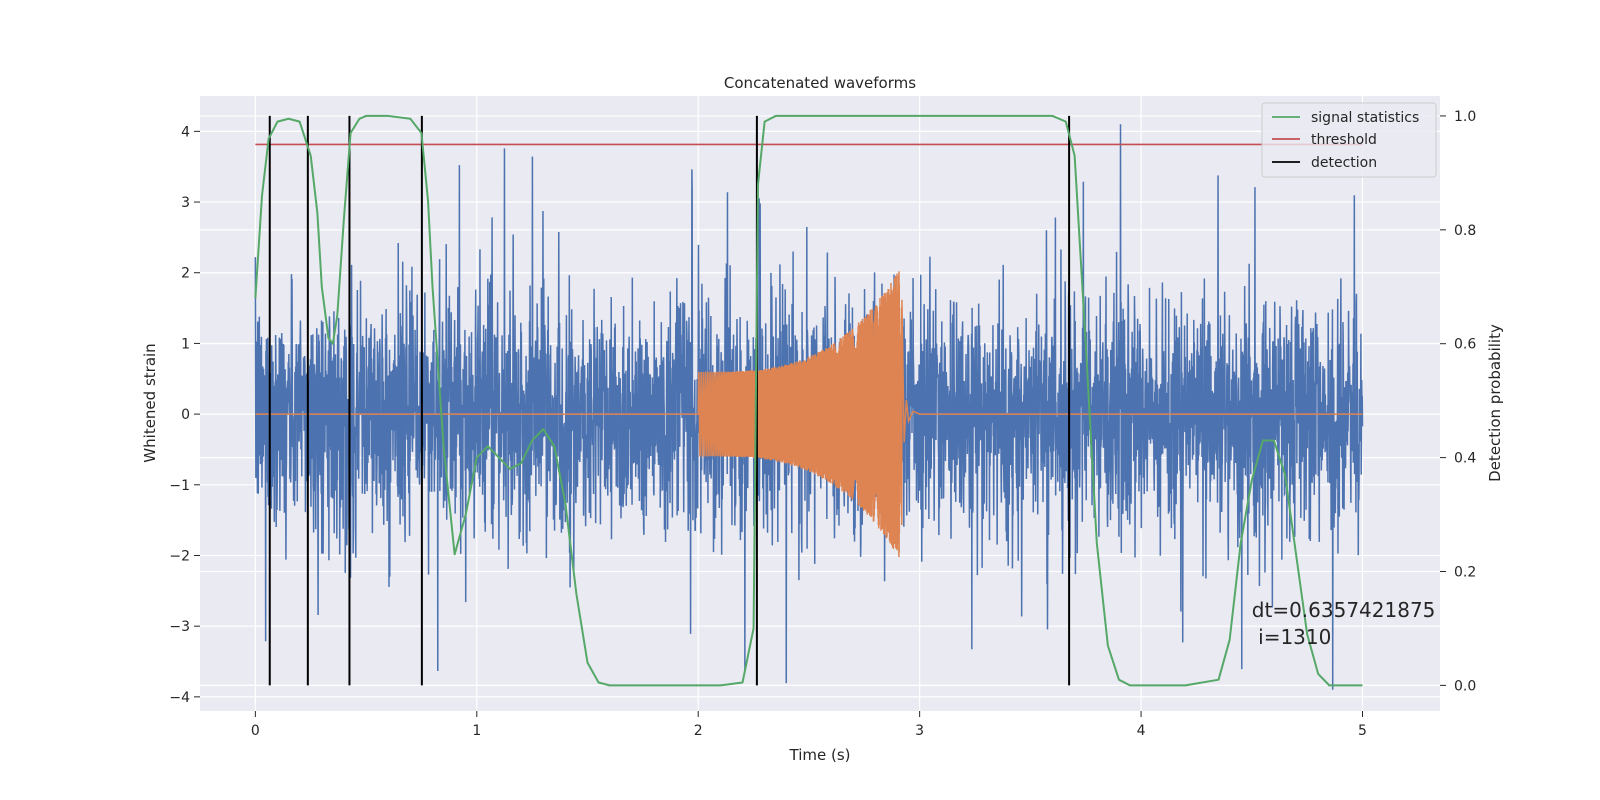 This screenshot has width=1600, height=800. Describe the element at coordinates (1465, 231) in the screenshot. I see `y2-tick-label: 0.8` at that location.